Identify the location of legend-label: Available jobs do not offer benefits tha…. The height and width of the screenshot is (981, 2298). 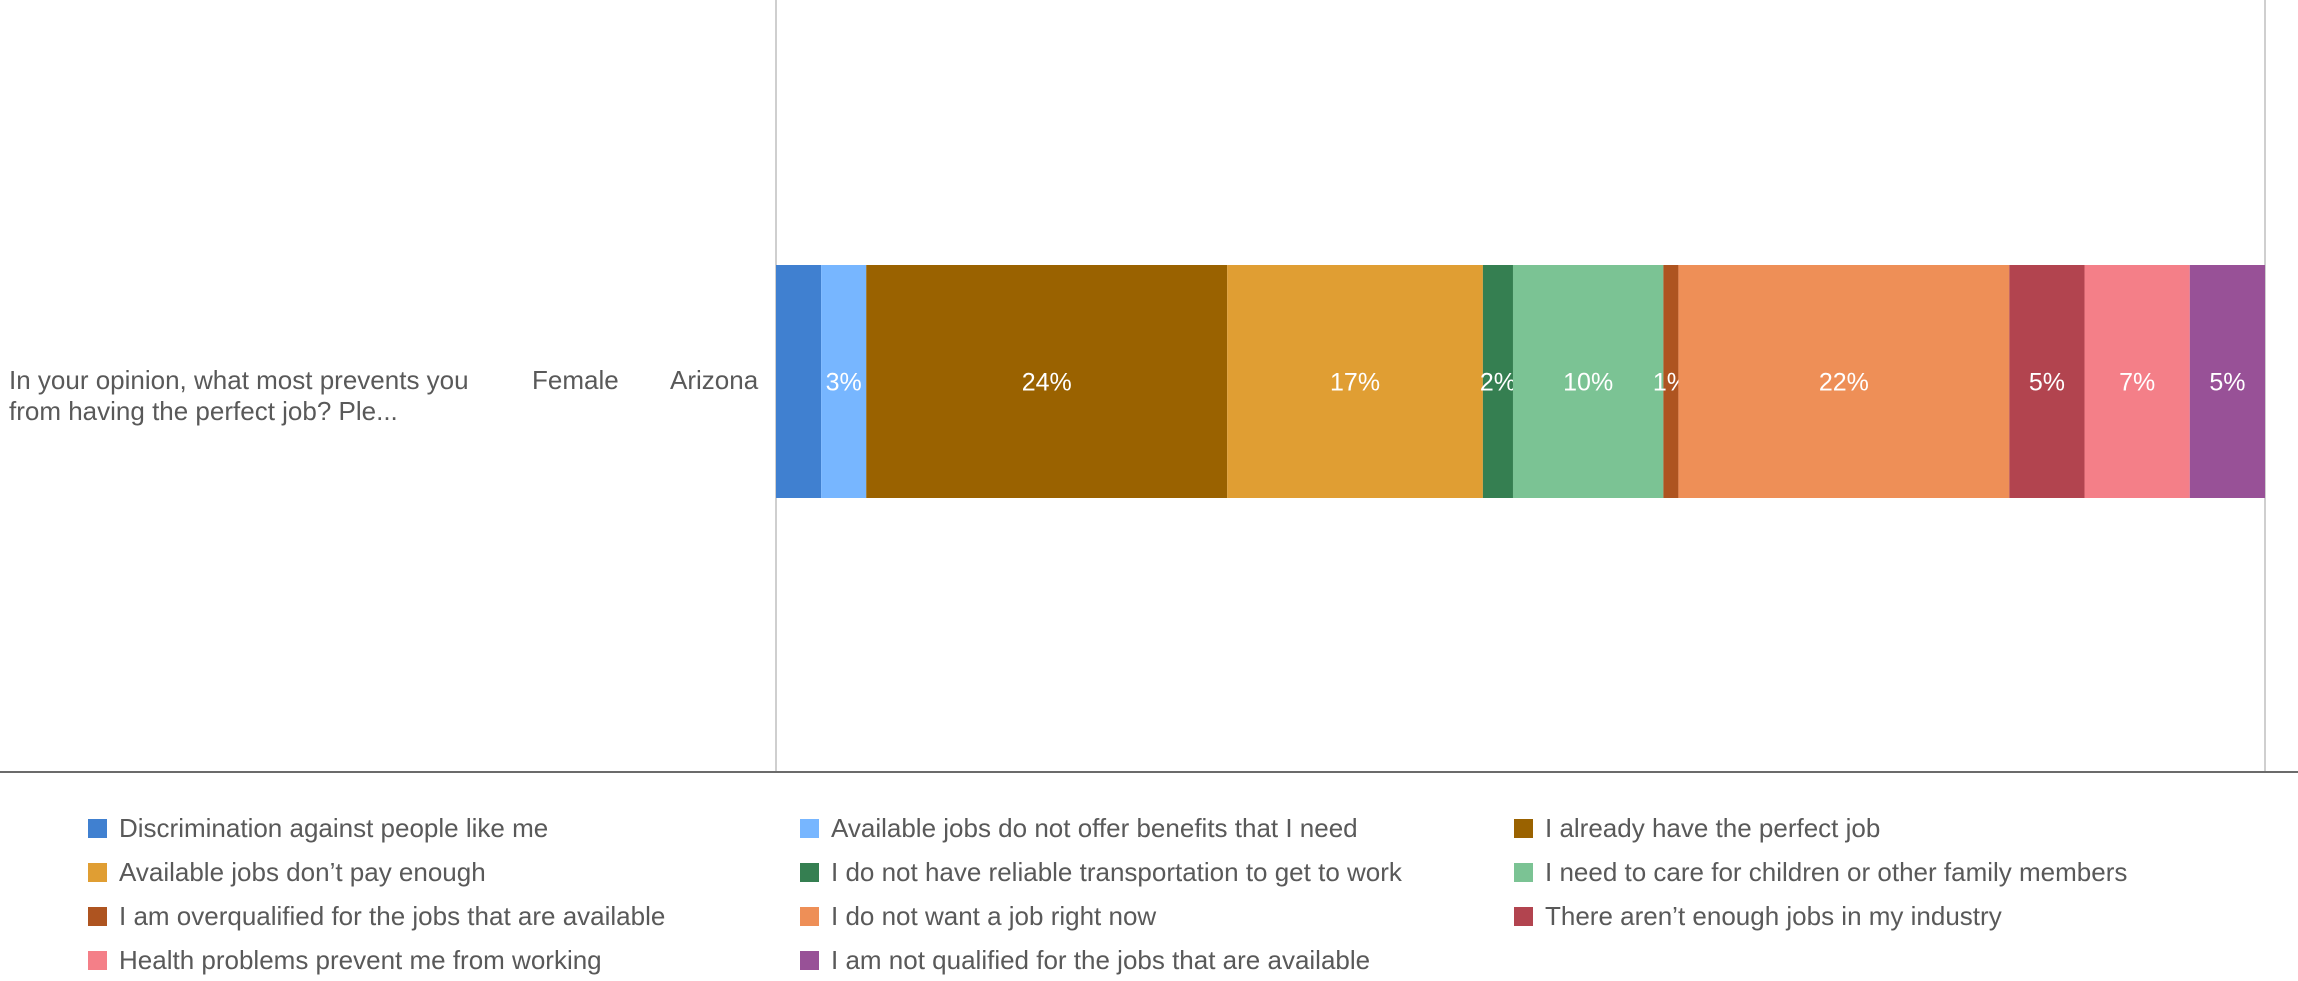
(1094, 828).